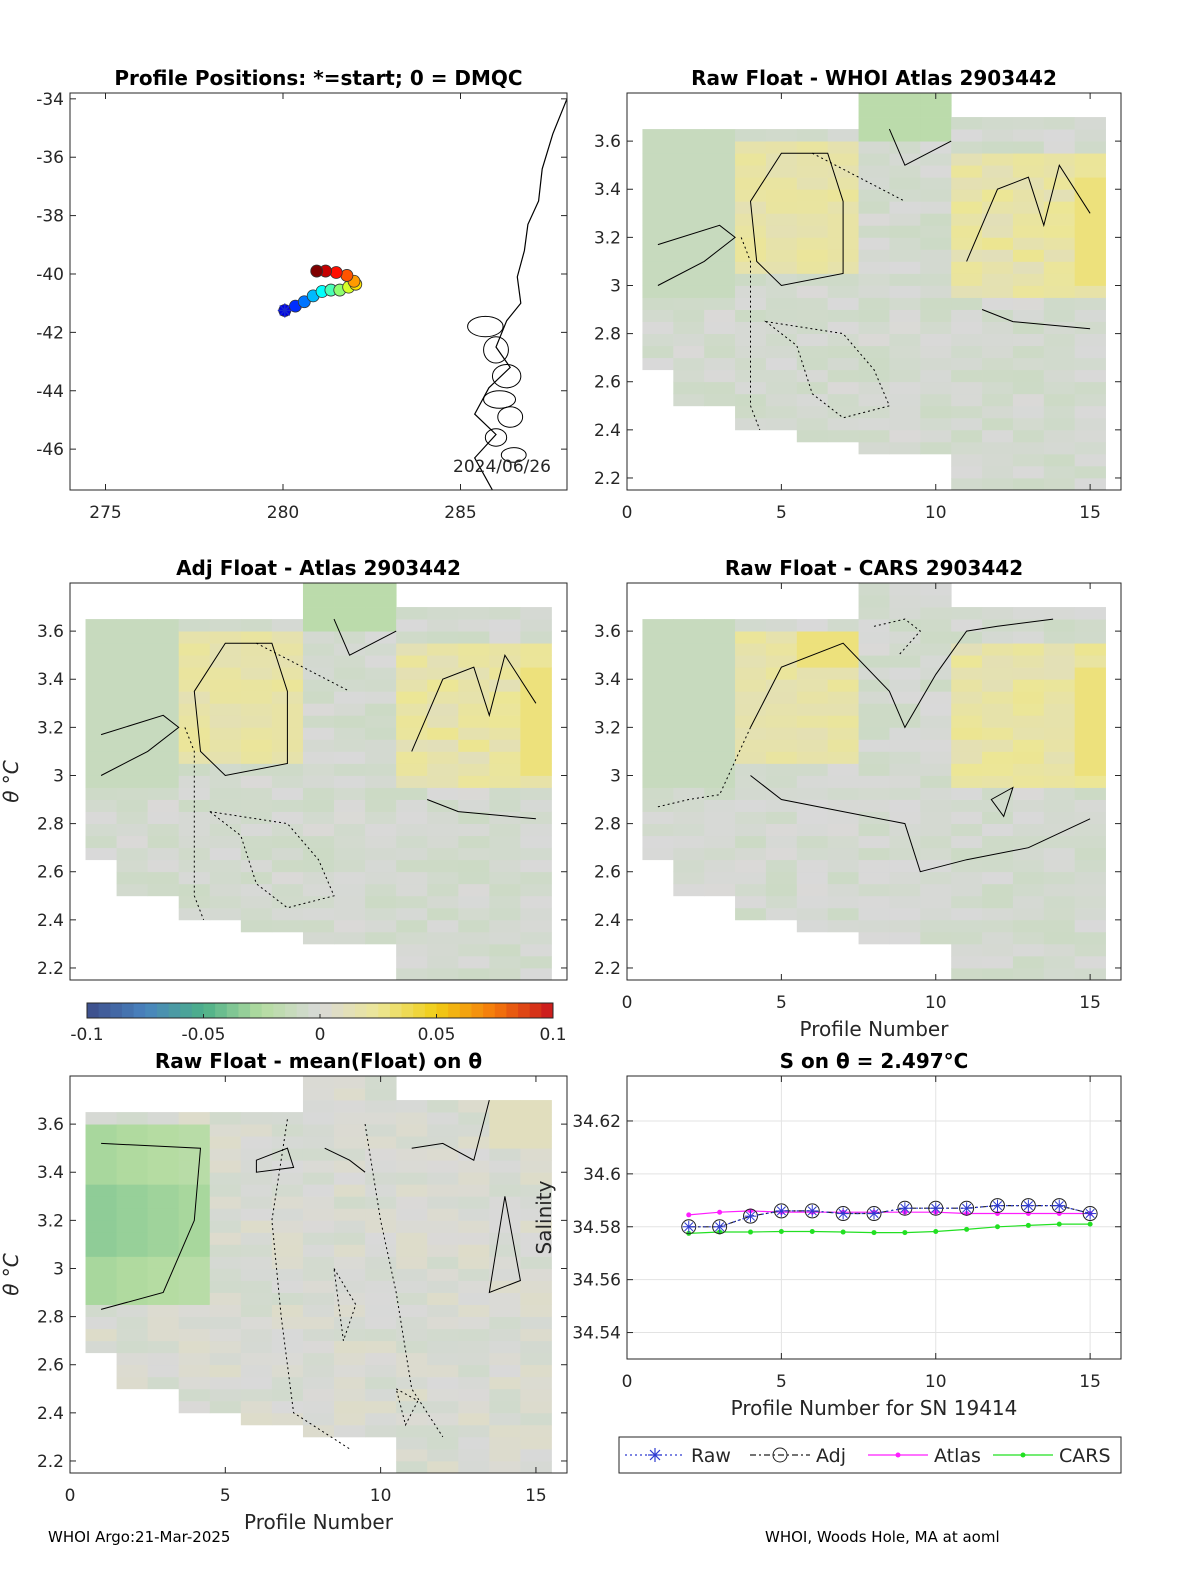 The height and width of the screenshot is (1575, 1200). Describe the element at coordinates (50, 392) in the screenshot. I see `y-tick-label: -44` at that location.